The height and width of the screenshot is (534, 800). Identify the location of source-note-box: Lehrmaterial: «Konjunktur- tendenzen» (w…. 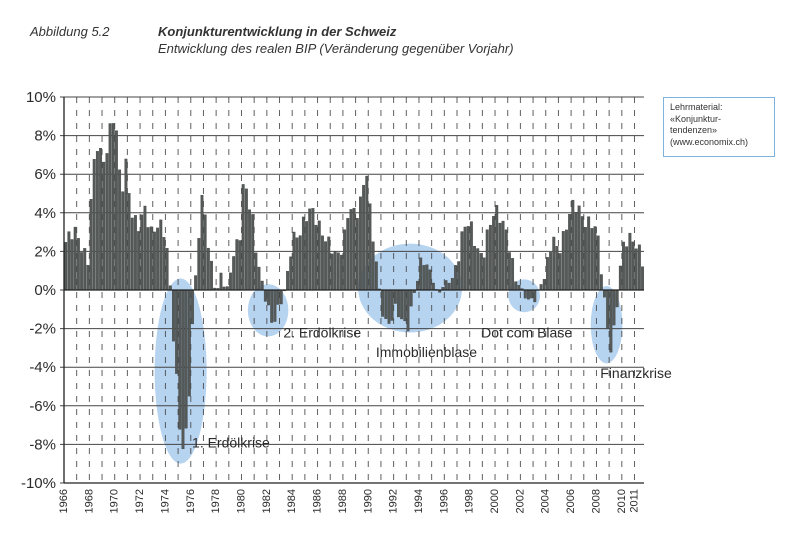
(719, 127).